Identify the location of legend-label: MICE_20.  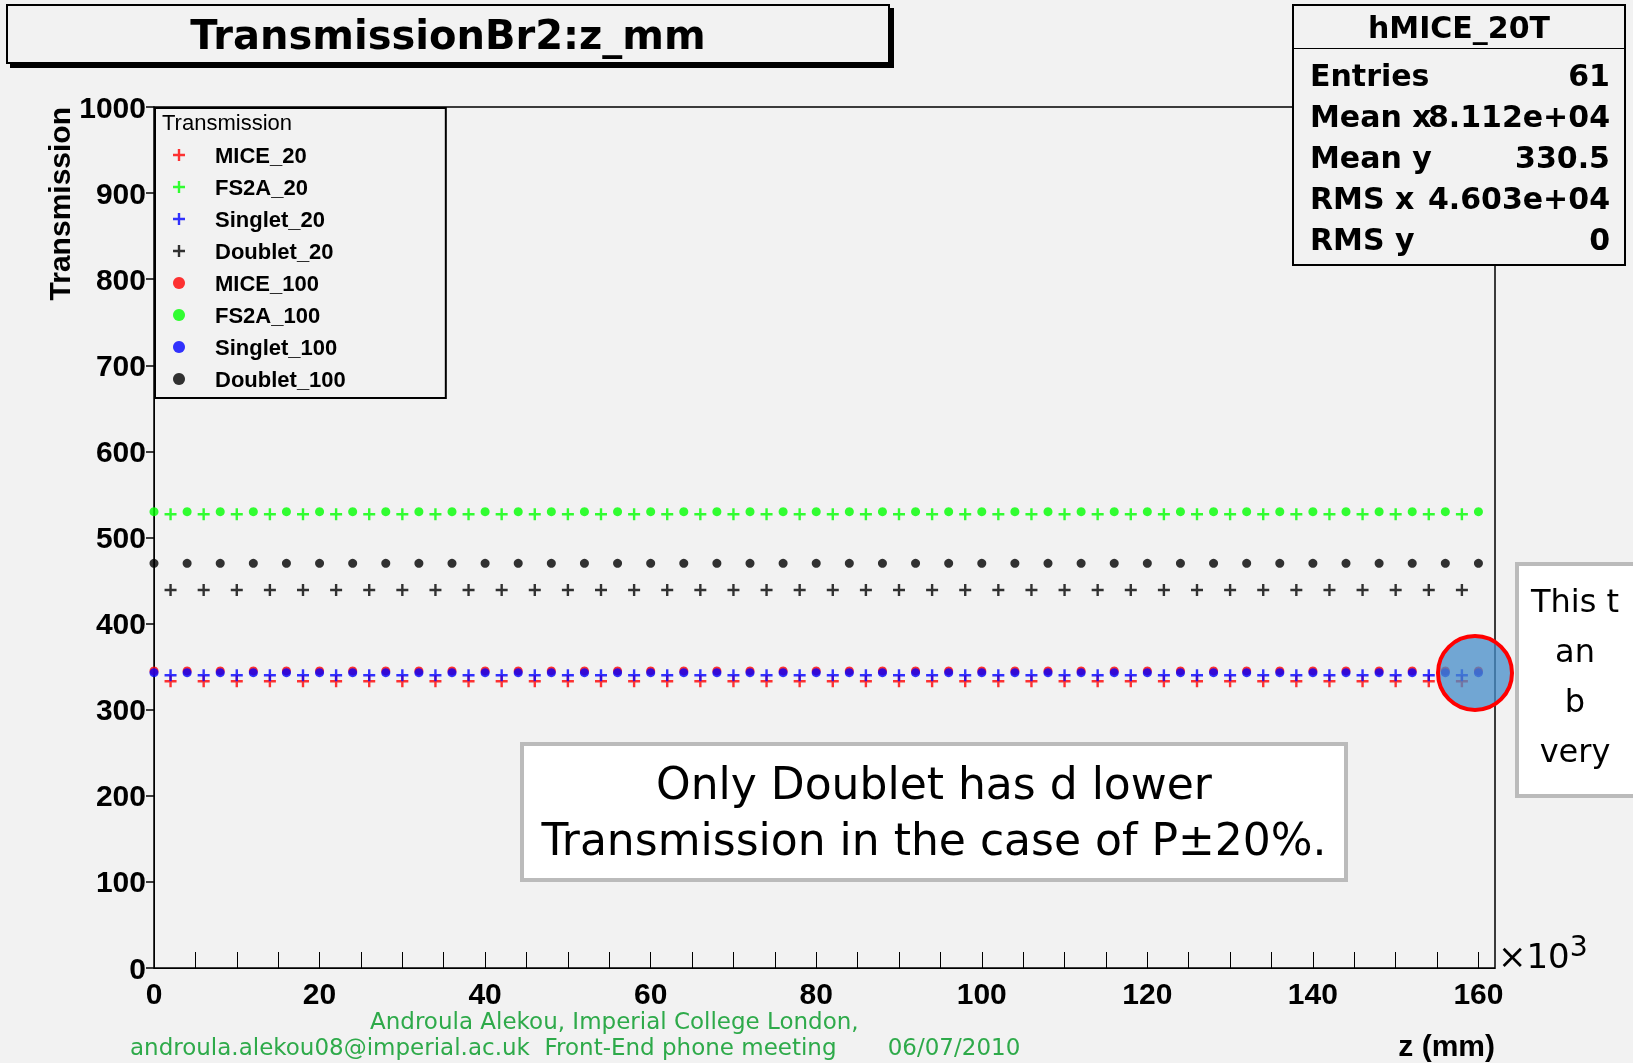
(261, 155).